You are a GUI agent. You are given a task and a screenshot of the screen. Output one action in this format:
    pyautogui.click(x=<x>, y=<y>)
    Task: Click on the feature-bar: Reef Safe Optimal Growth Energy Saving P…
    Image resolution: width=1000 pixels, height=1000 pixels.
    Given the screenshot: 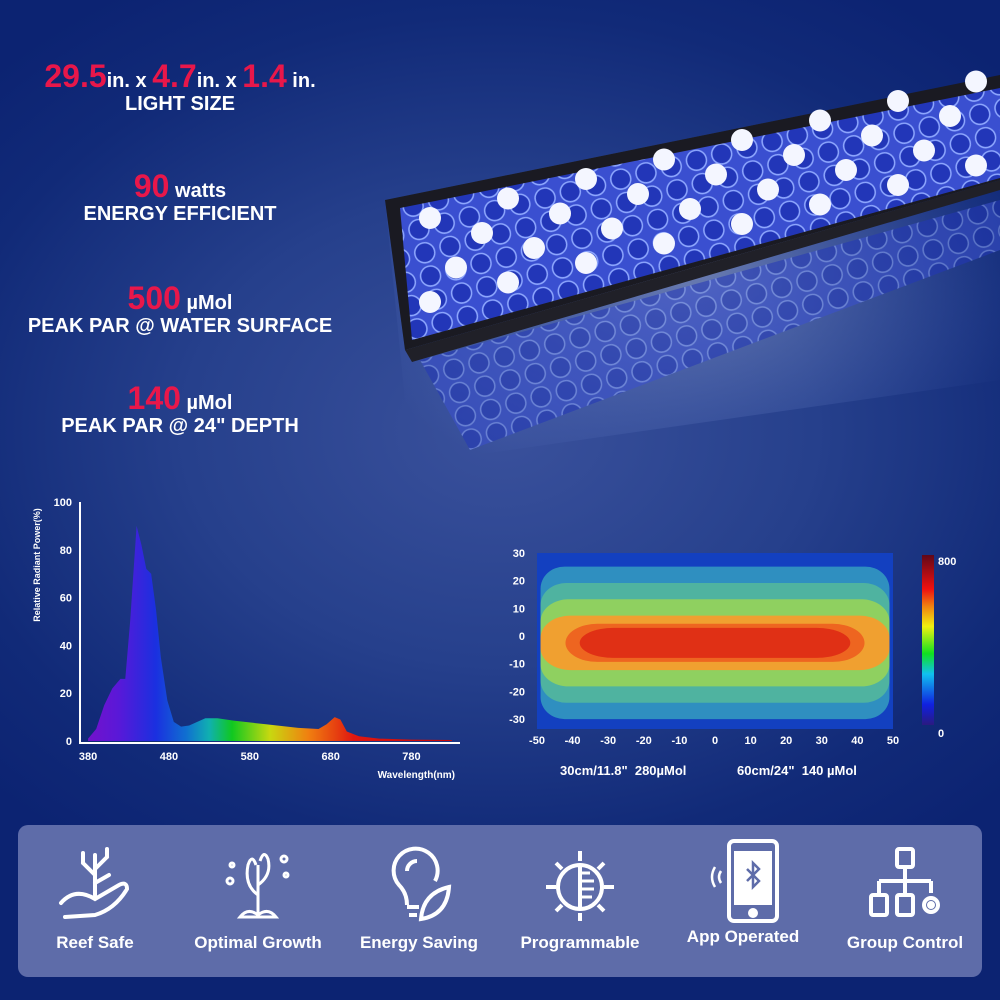 What is the action you would take?
    pyautogui.click(x=500, y=901)
    